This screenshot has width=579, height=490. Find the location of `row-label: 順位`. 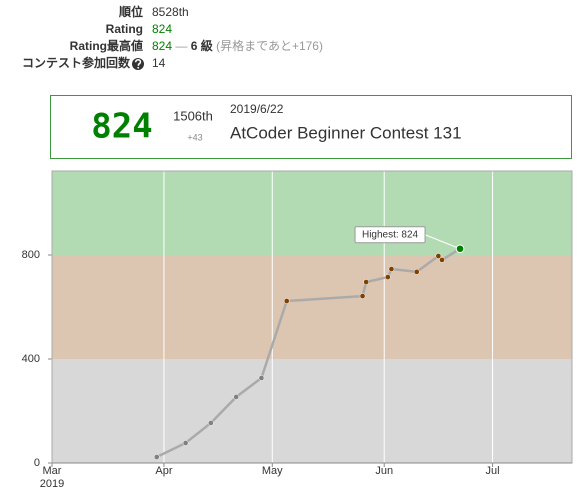

row-label: 順位 is located at coordinates (130, 11).